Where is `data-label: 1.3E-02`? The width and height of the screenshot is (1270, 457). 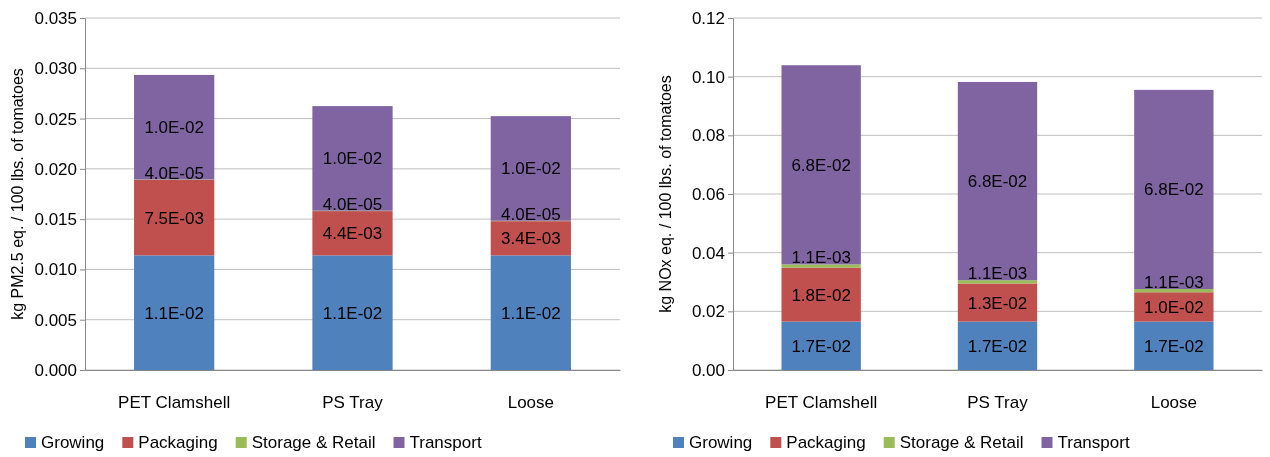
data-label: 1.3E-02 is located at coordinates (997, 303).